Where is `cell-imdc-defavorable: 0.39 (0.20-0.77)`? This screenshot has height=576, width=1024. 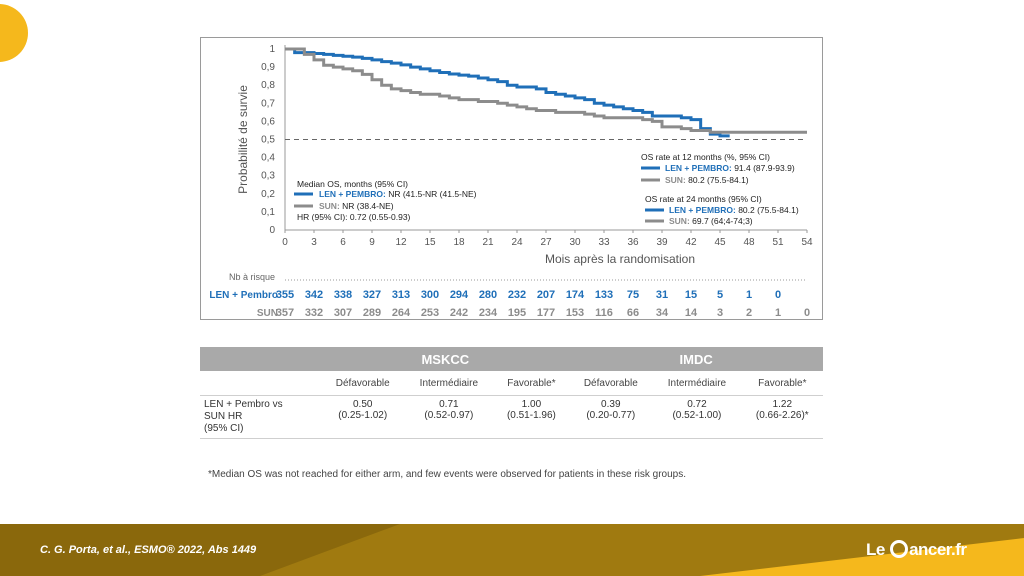 cell-imdc-defavorable: 0.39 (0.20-0.77) is located at coordinates (611, 417).